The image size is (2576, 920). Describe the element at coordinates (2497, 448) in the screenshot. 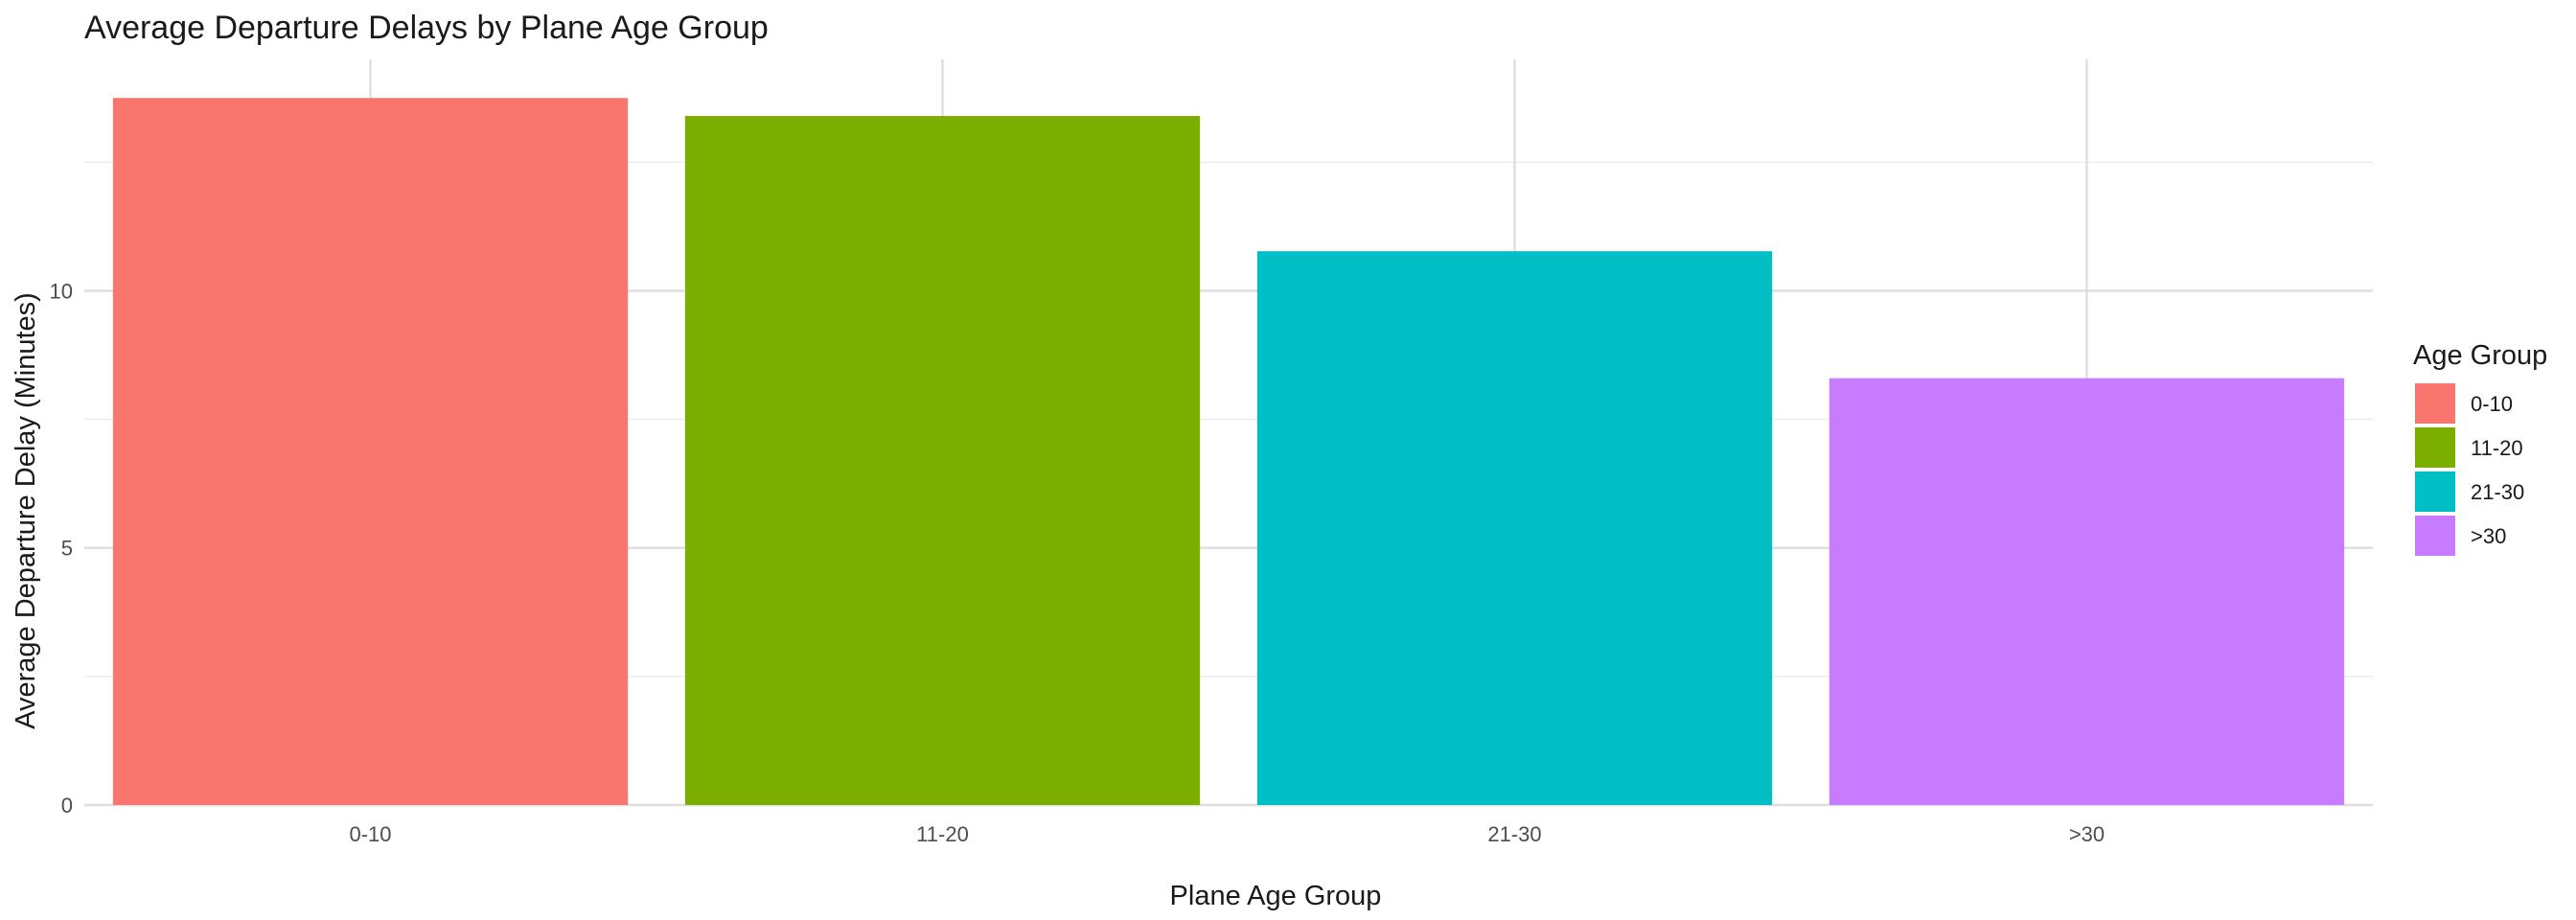

I see `legend-label: 11-20` at that location.